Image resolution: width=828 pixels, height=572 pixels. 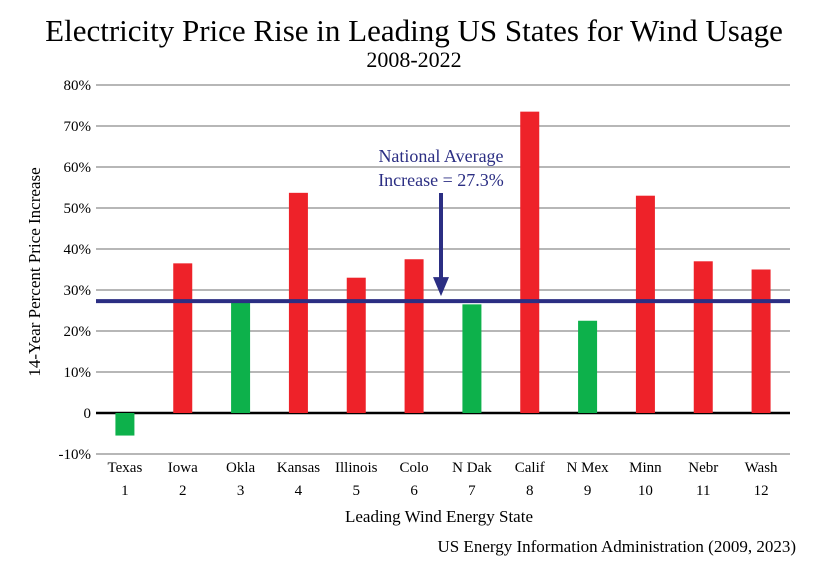 I want to click on x-rank-label: 4, so click(x=299, y=491).